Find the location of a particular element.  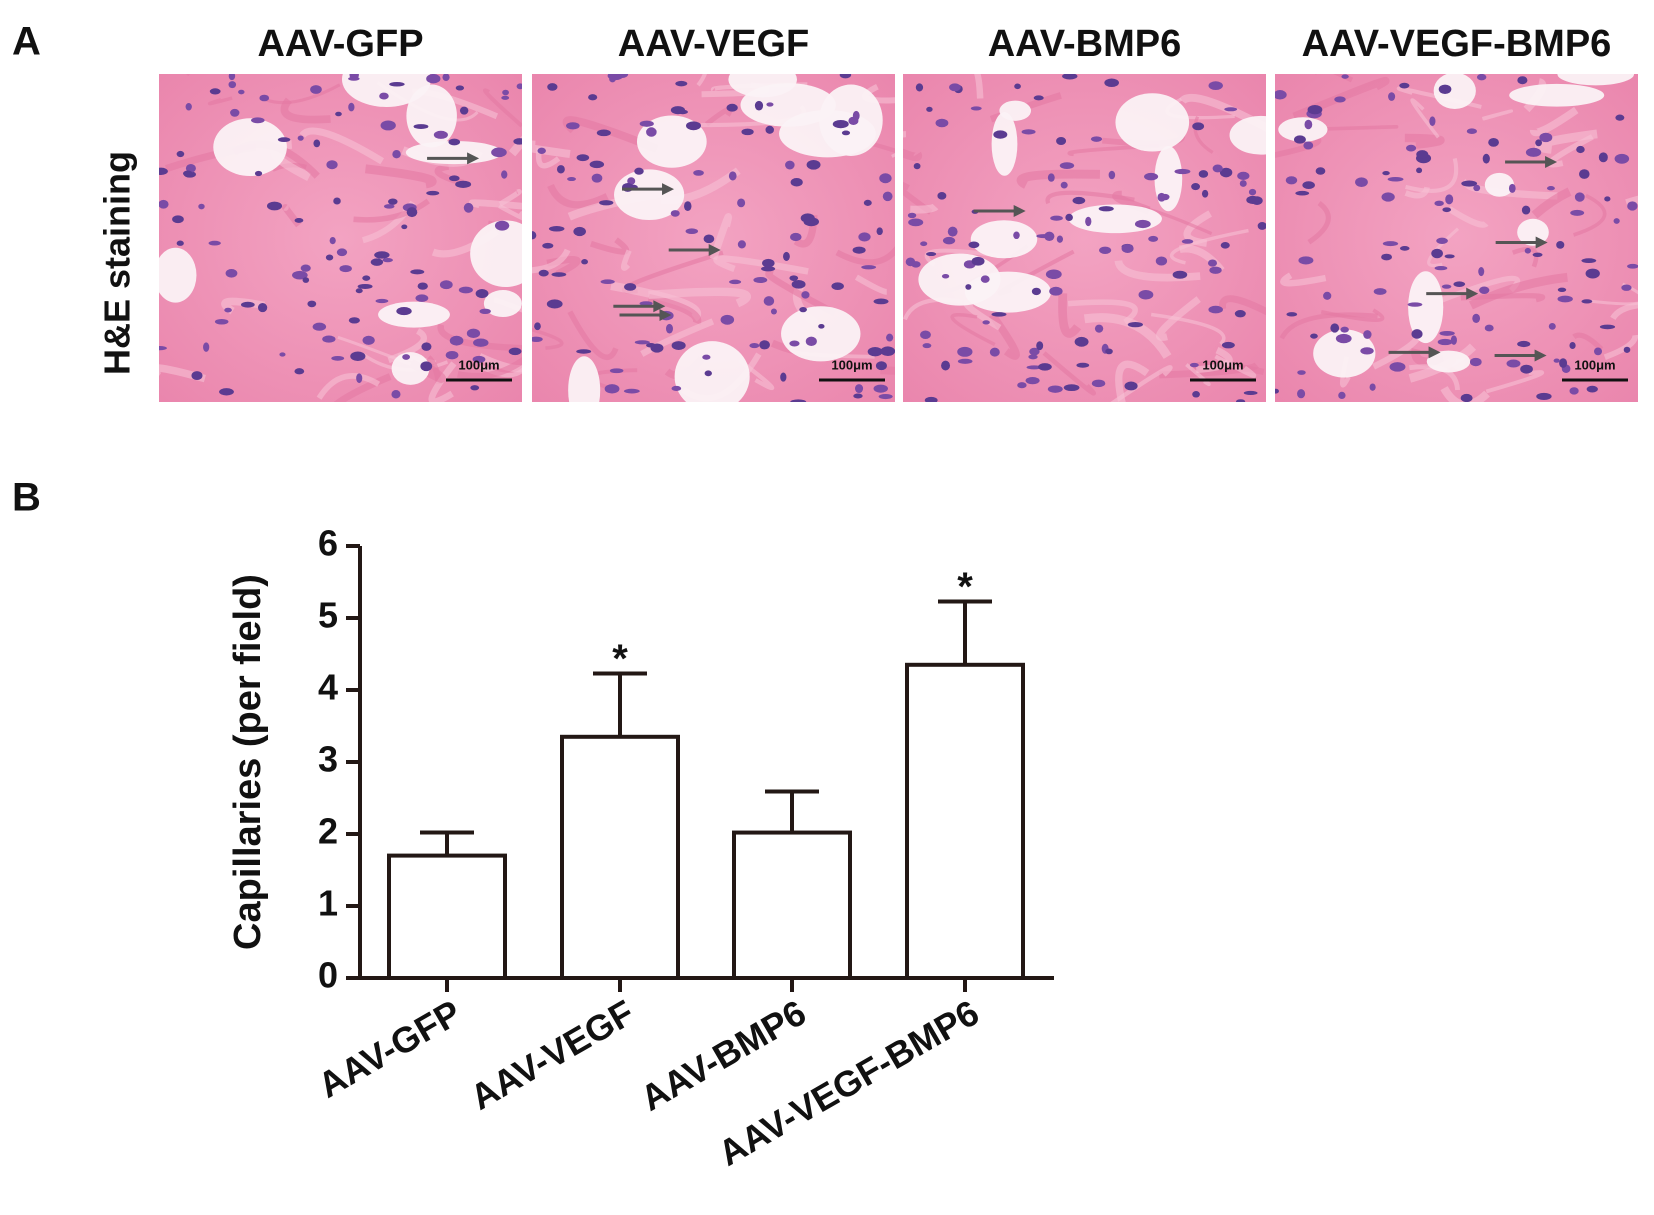

y-tick-label: 3 is located at coordinates (328, 759).